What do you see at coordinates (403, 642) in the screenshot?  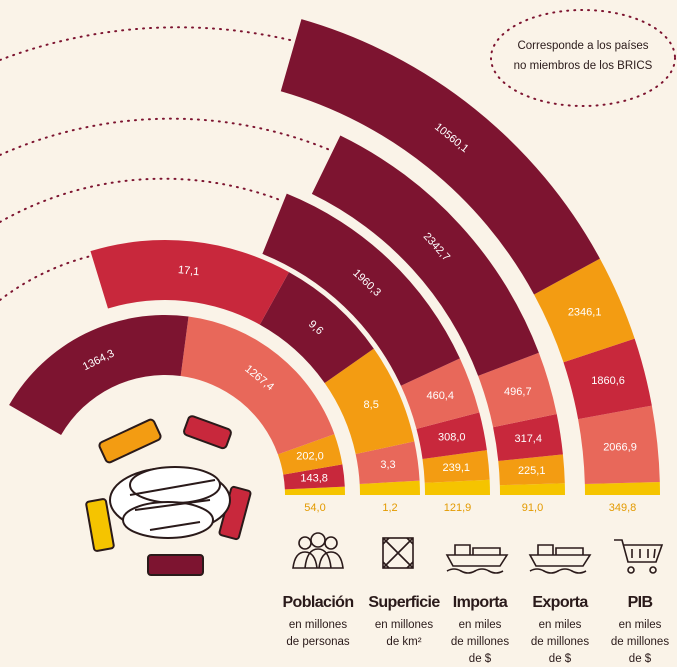 I see `legend-unit: de km²` at bounding box center [403, 642].